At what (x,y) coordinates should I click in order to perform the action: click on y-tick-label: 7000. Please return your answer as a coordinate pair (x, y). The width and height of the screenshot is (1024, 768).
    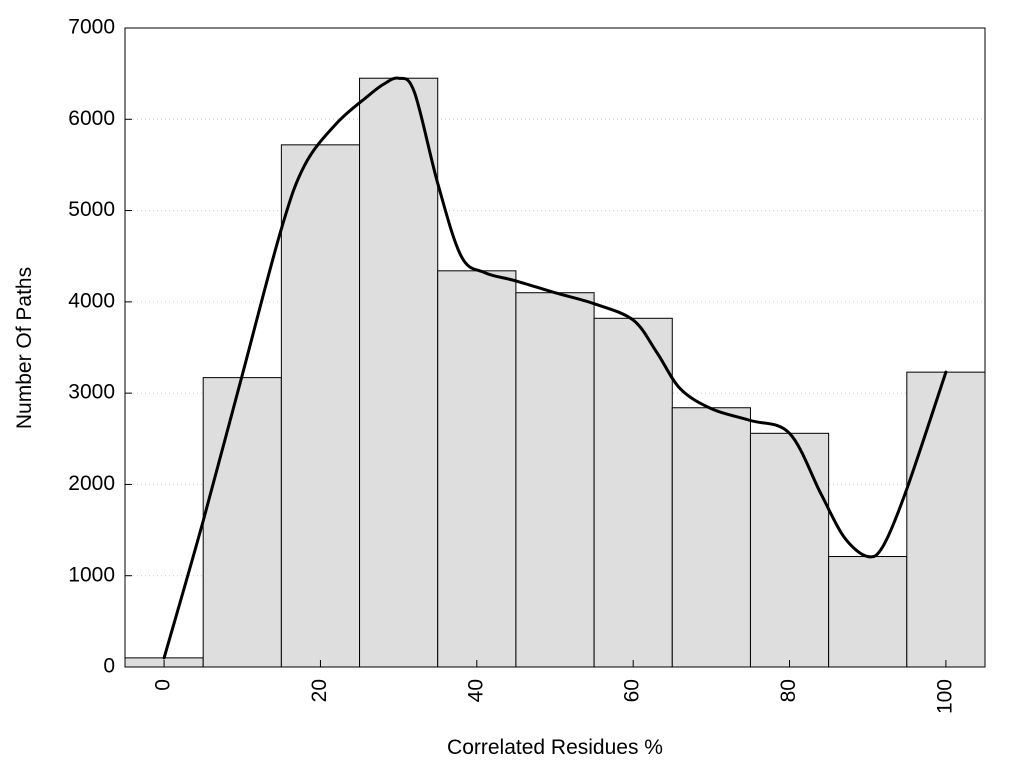
    Looking at the image, I should click on (91, 27).